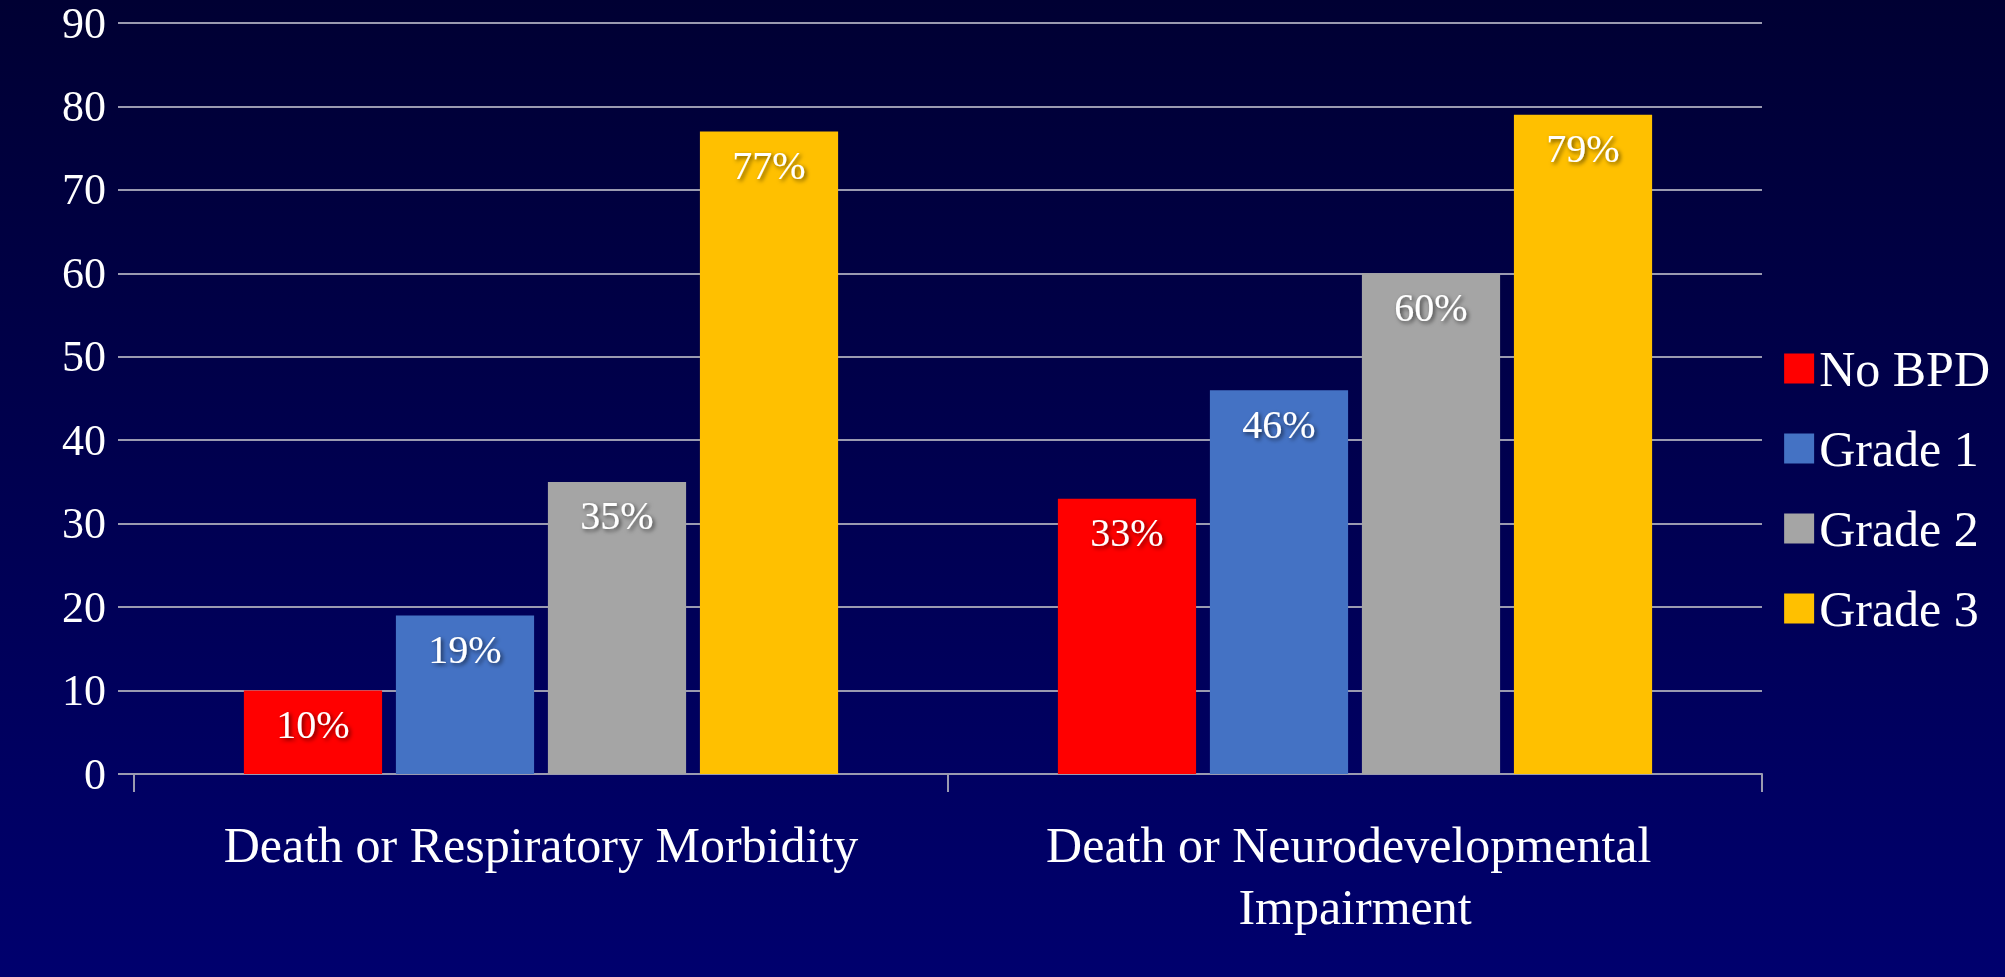  Describe the element at coordinates (465, 649) in the screenshot. I see `data-label: 19%` at that location.